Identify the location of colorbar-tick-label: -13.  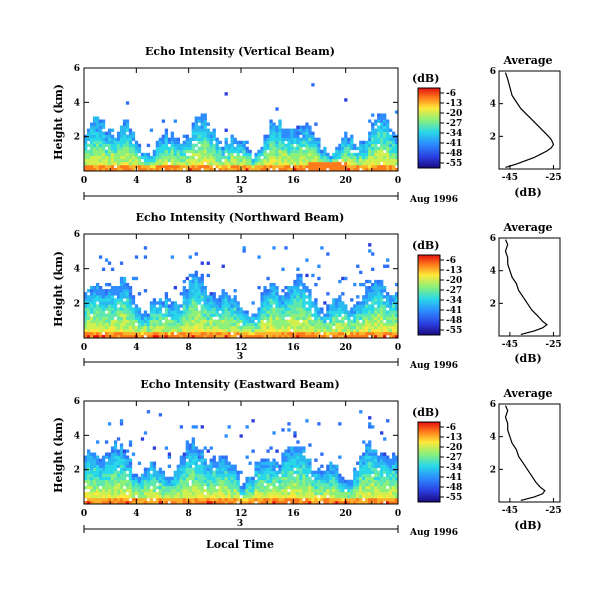
(454, 438).